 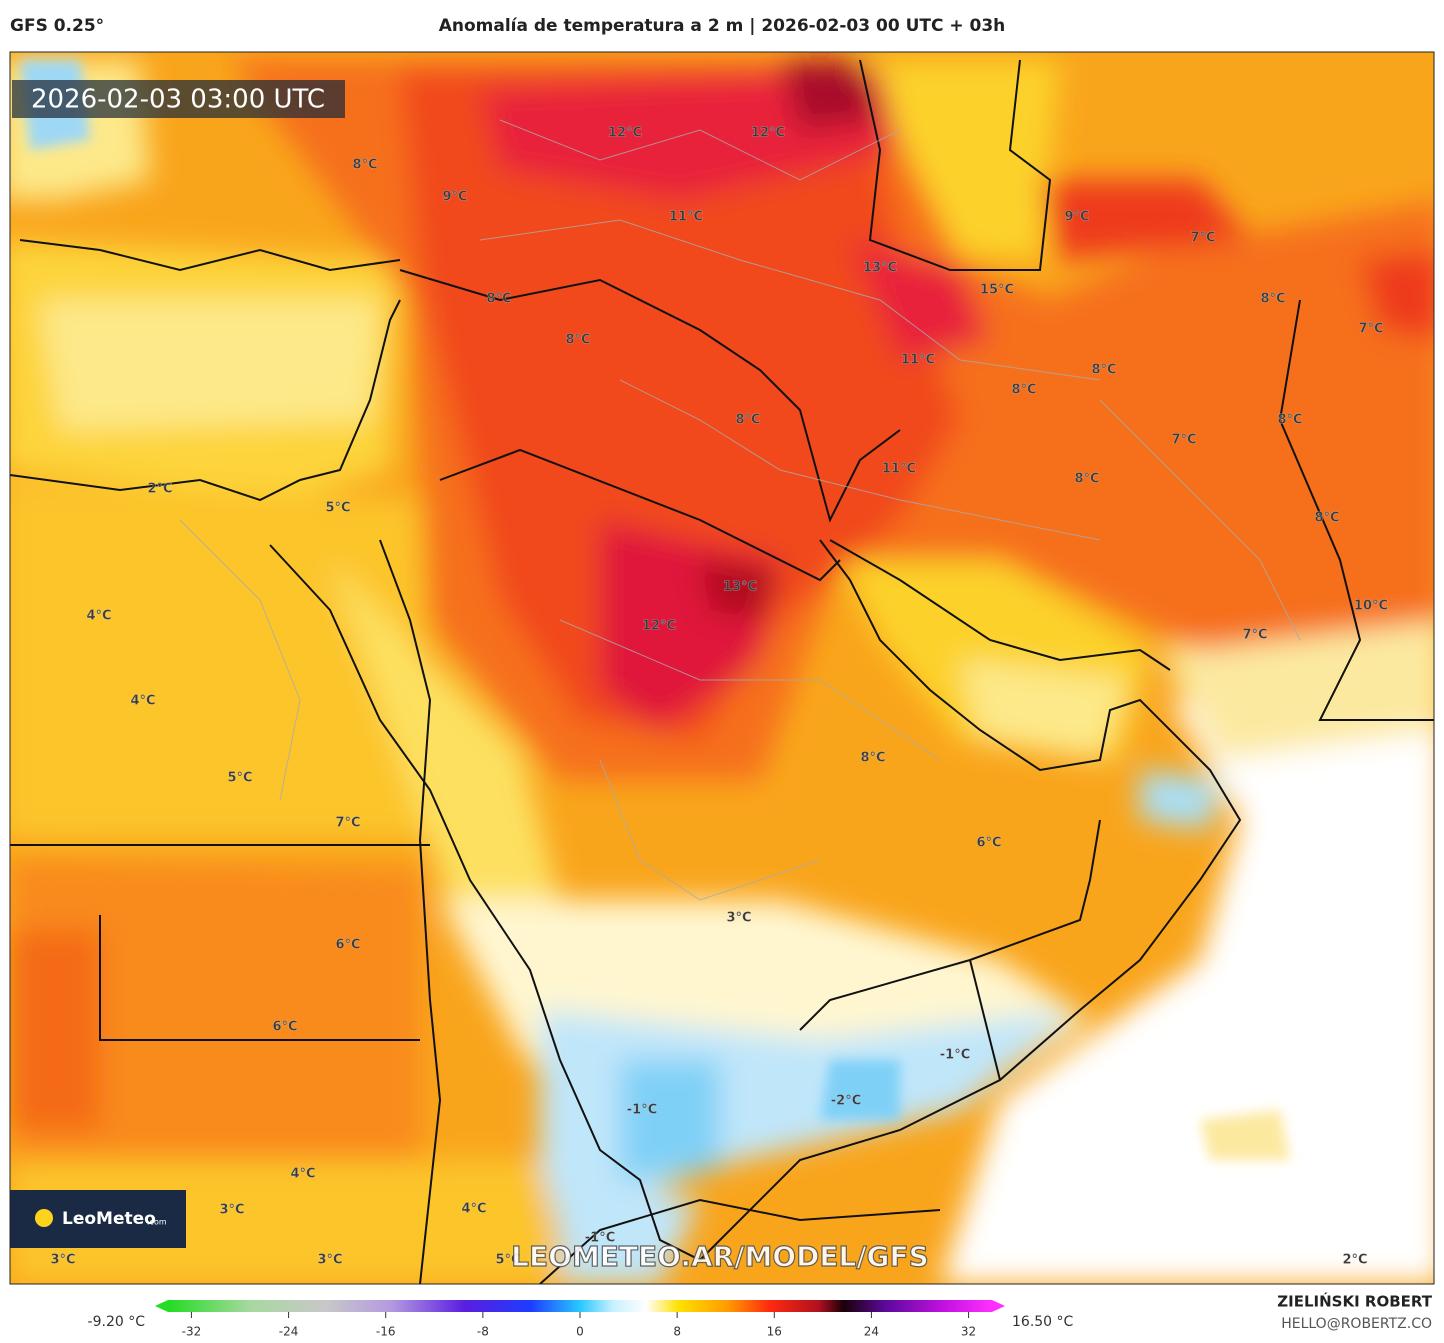 I want to click on time-box, so click(x=178, y=99).